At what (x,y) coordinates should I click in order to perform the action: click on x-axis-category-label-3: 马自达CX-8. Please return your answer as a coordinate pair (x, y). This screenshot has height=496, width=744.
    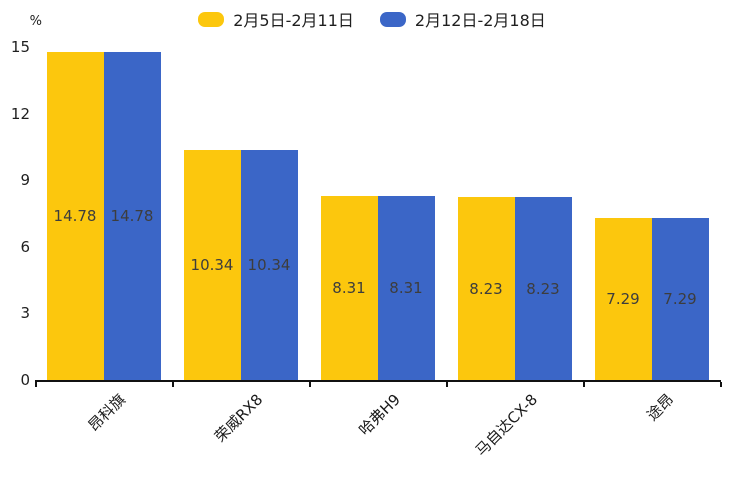
    Looking at the image, I should click on (506, 425).